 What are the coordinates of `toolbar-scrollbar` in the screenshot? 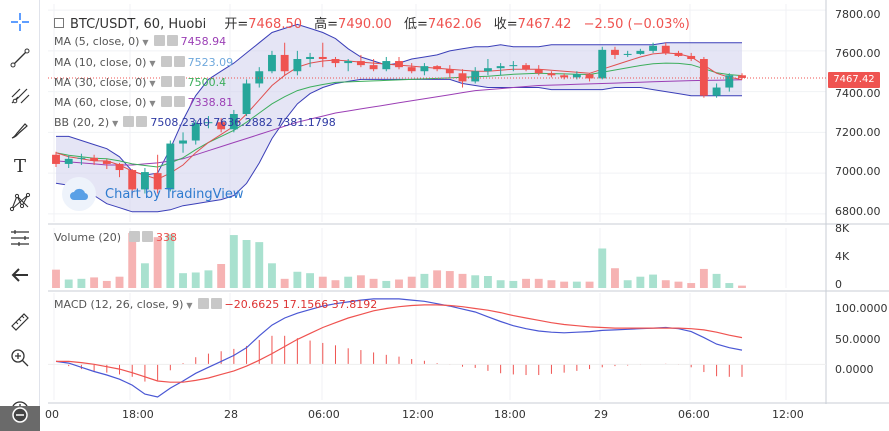 It's located at (20, 414).